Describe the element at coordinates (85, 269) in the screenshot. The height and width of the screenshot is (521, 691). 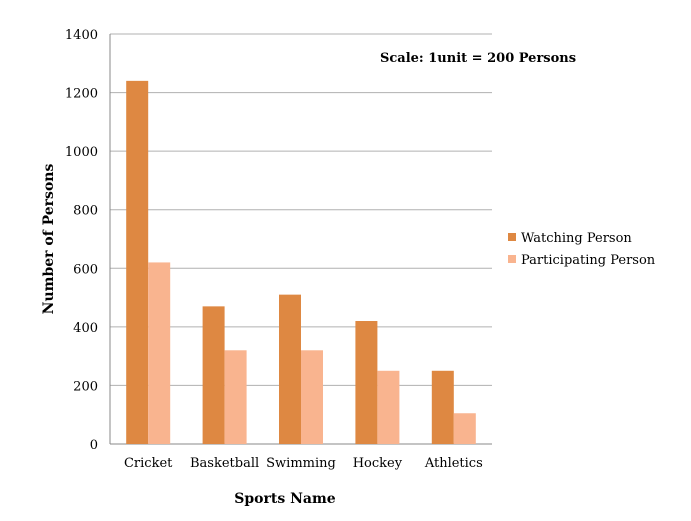
I see `y-tick-label: 600` at that location.